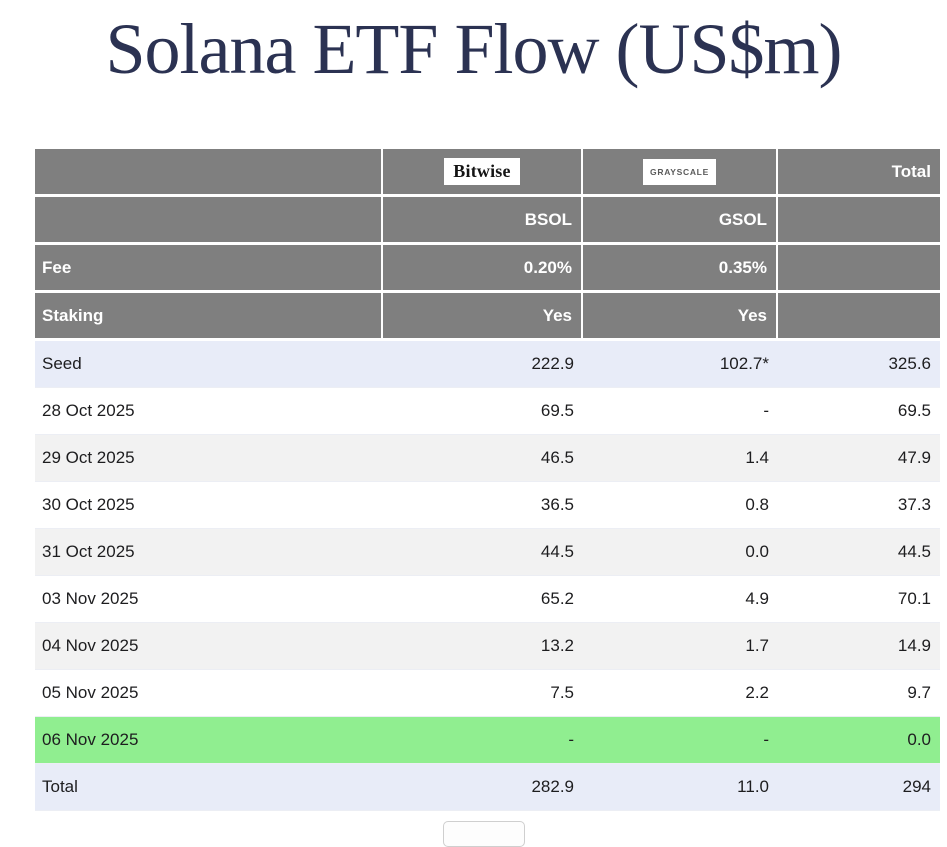  I want to click on bitwise-logo: Bitwise, so click(482, 171).